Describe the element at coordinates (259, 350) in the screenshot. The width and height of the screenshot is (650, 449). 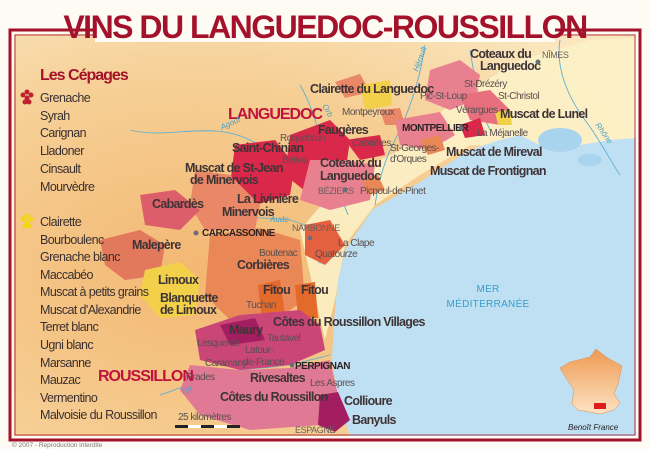
I see `terroir-label: Latour-` at that location.